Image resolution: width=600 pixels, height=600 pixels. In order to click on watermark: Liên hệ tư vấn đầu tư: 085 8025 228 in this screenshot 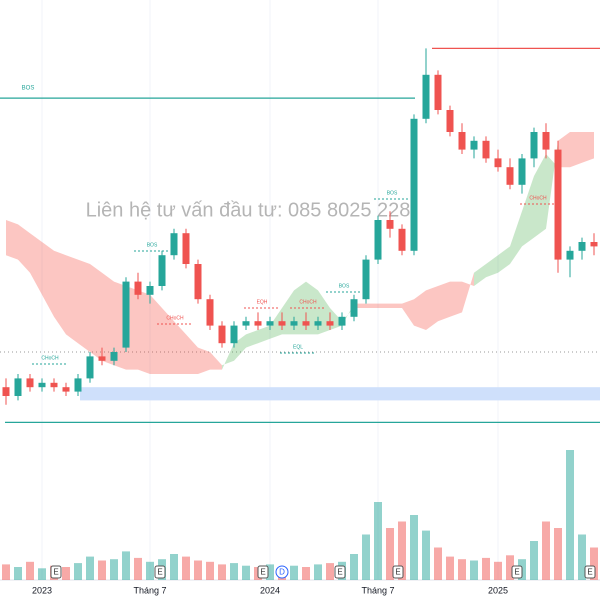, I will do `click(248, 210)`.